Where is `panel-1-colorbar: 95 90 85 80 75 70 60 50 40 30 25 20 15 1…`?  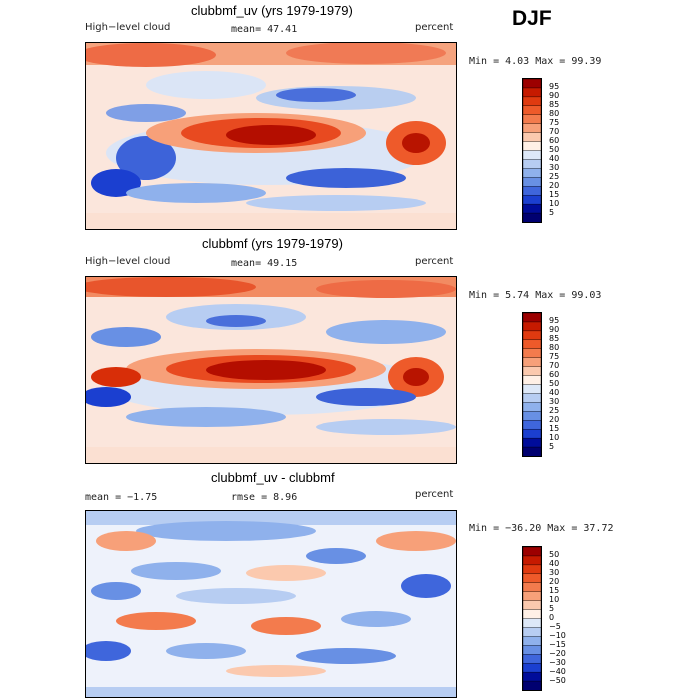
panel-1-colorbar: 95 90 85 80 75 70 60 50 40 30 25 20 15 1… is located at coordinates (540, 150).